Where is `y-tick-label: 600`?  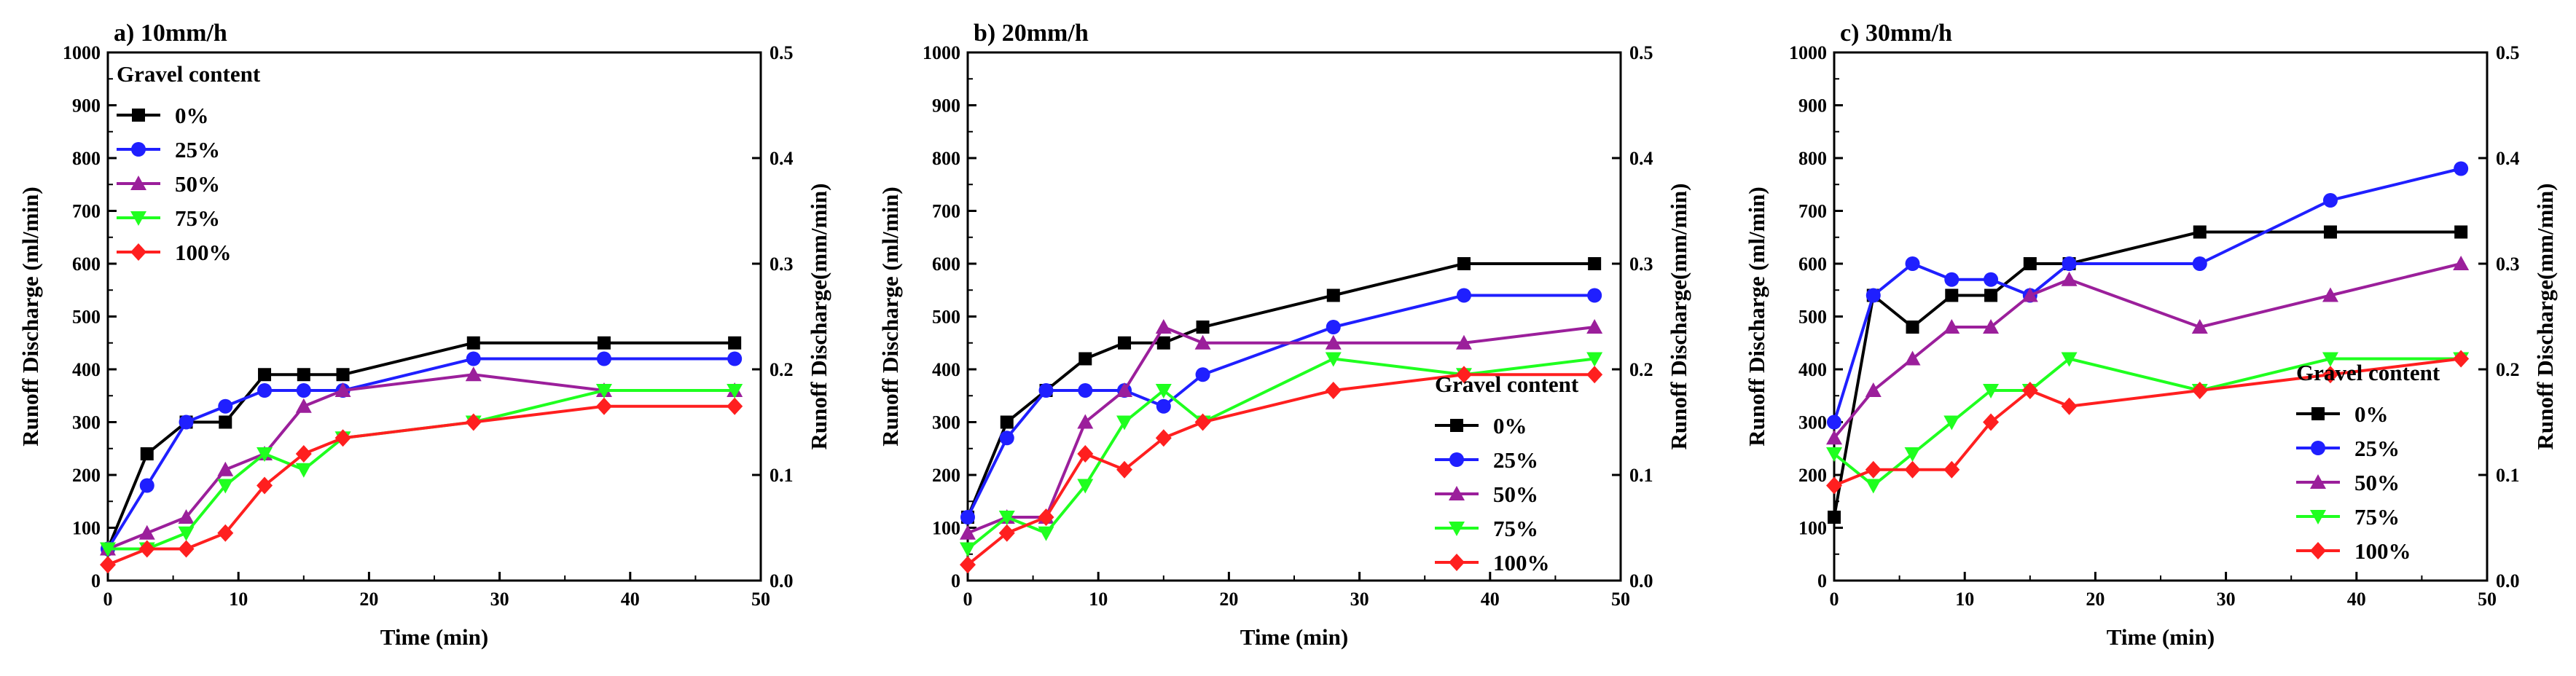 y-tick-label: 600 is located at coordinates (86, 264).